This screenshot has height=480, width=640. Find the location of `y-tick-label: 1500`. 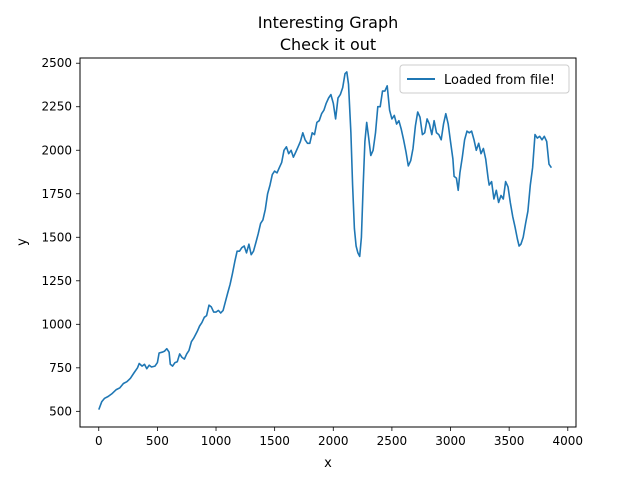

y-tick-label: 1500 is located at coordinates (56, 237).